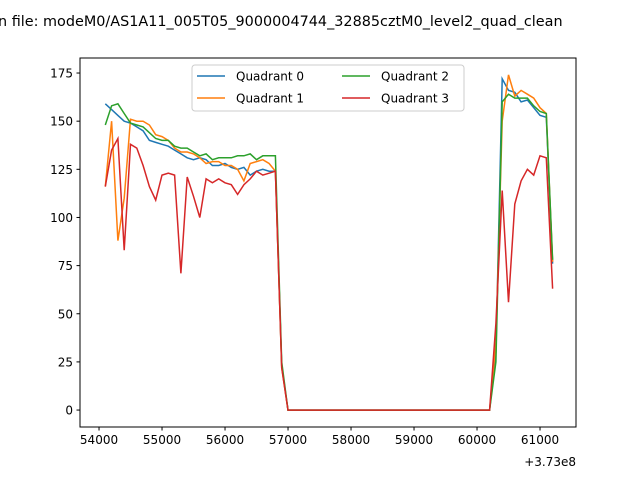 The width and height of the screenshot is (640, 484). I want to click on legend-box, so click(328, 88).